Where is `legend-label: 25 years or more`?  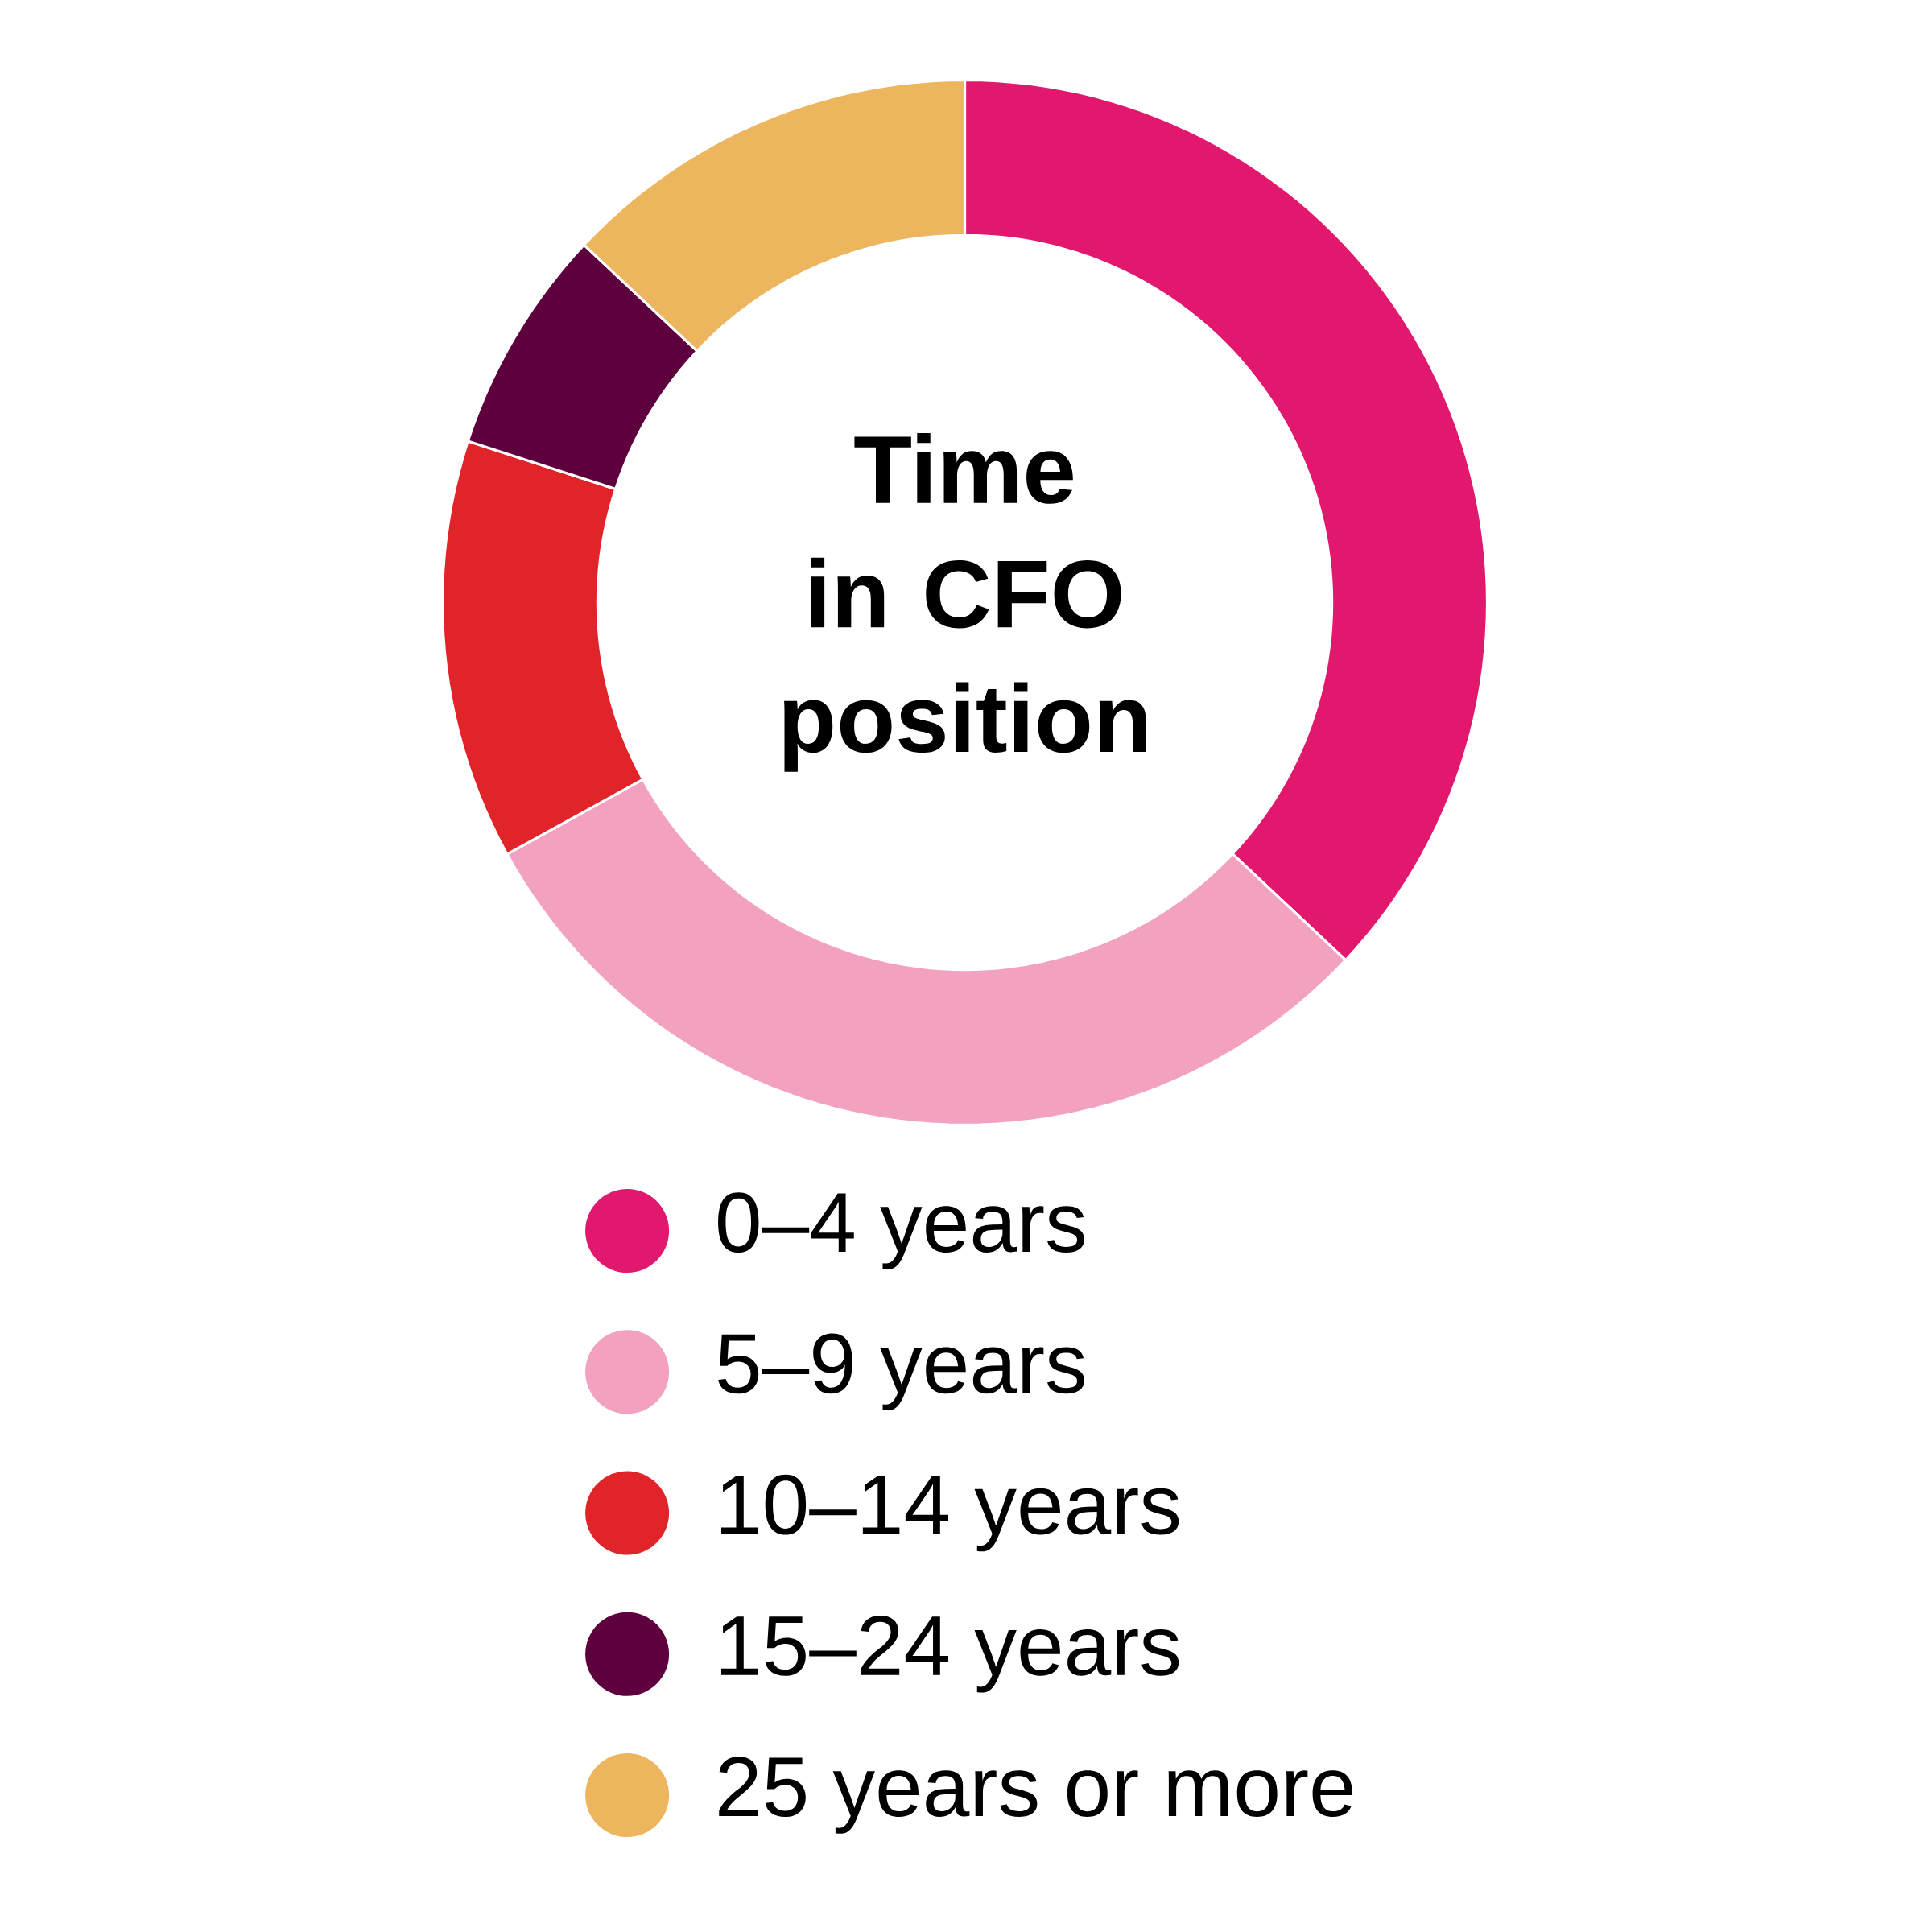
legend-label: 25 years or more is located at coordinates (1036, 1795).